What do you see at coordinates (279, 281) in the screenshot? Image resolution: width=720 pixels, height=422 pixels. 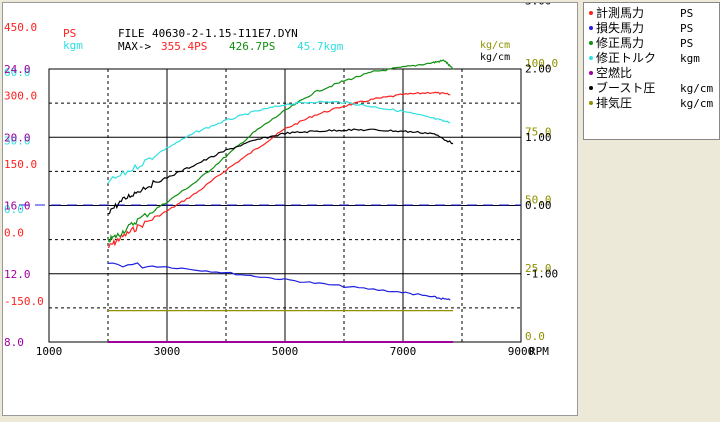 I see `loss-hp-line` at bounding box center [279, 281].